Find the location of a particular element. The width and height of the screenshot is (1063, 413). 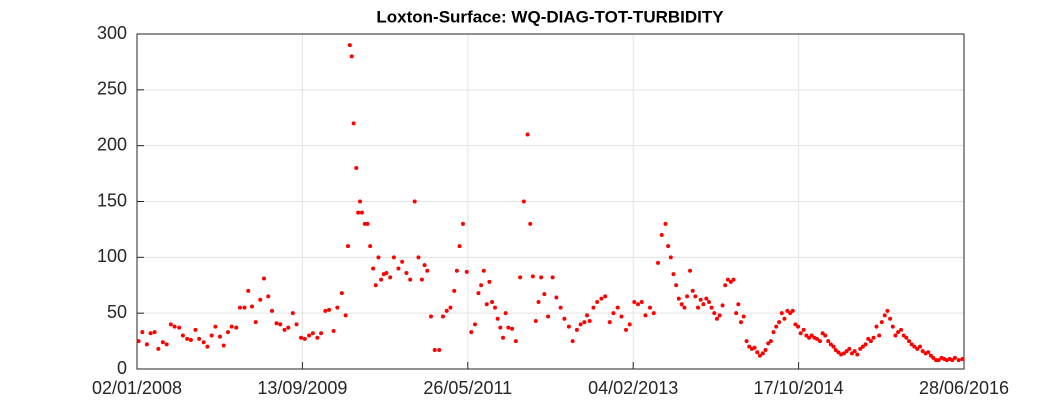

x-tick-label: 02/01/2008 is located at coordinates (137, 388).